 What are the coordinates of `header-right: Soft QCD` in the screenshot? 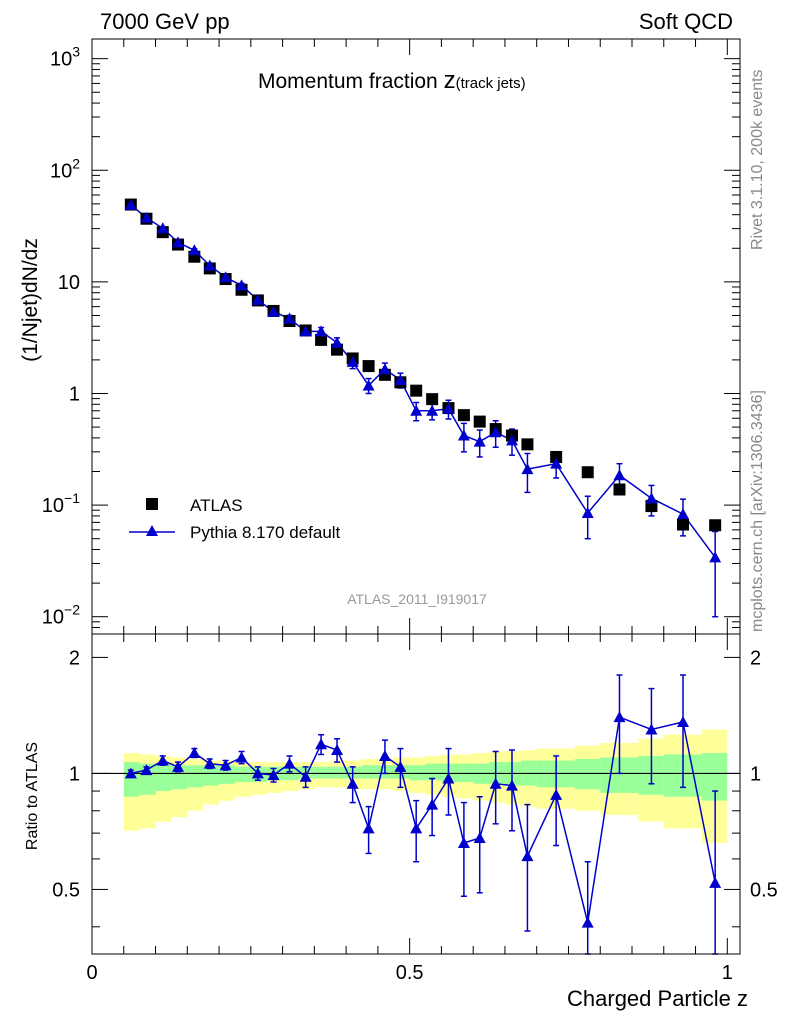 It's located at (686, 21).